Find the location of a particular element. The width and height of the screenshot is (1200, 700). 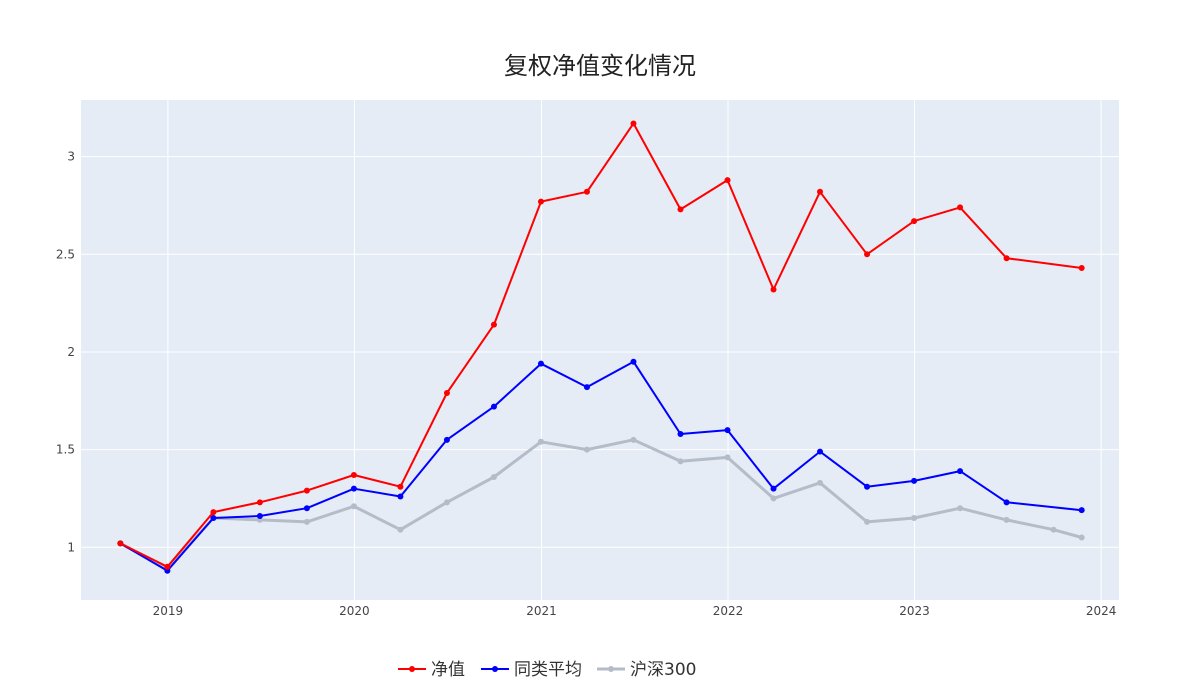

legend-item: 净值 is located at coordinates (431, 670).